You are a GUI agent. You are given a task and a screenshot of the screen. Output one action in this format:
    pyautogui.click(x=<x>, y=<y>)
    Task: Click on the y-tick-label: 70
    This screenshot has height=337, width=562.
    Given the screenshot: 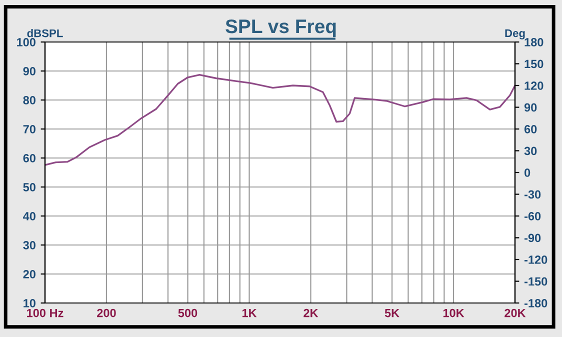 What is the action you would take?
    pyautogui.click(x=29, y=129)
    